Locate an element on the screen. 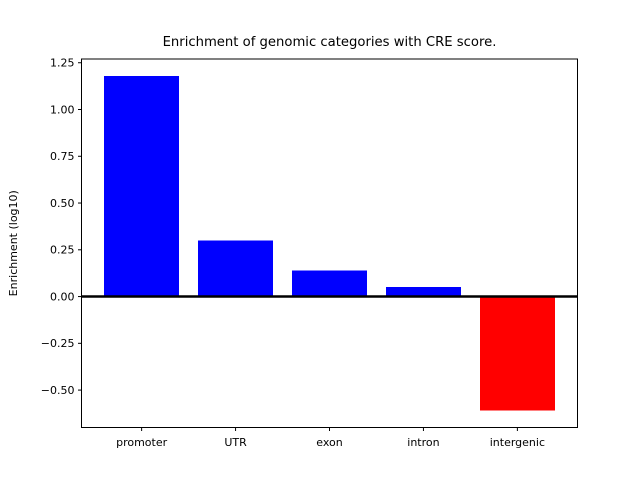 This screenshot has height=480, width=640. bar-intron is located at coordinates (423, 292).